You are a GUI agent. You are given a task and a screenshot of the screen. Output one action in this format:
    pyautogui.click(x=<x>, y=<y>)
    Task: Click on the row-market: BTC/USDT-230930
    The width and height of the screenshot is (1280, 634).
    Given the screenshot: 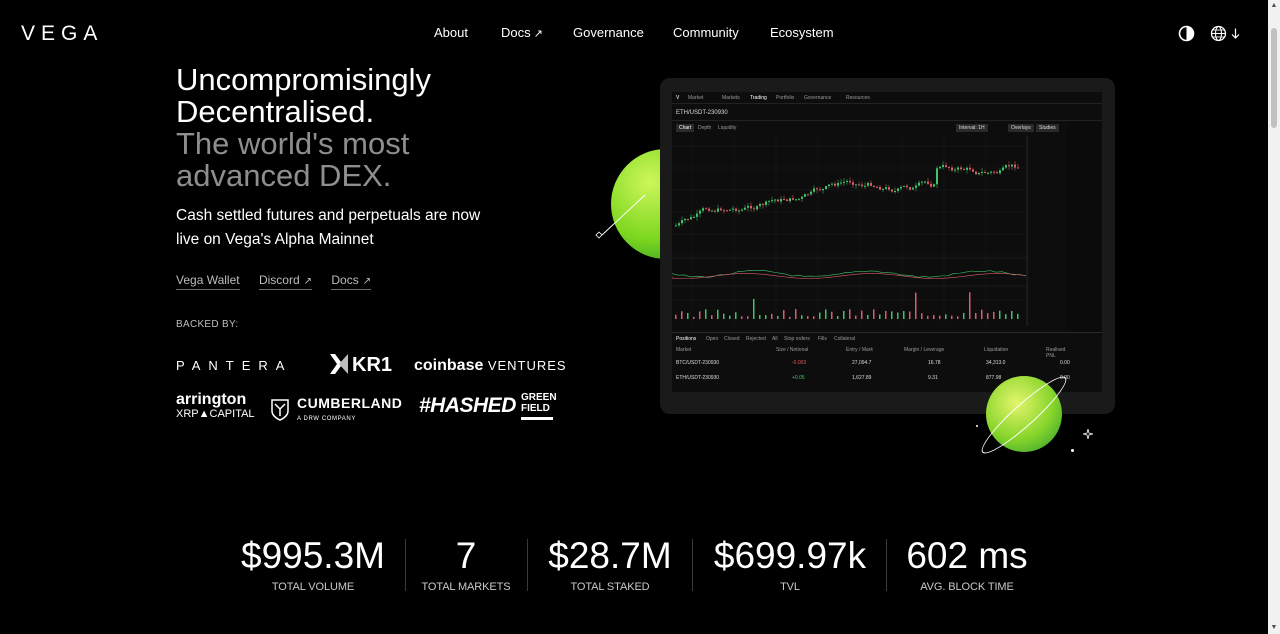 What is the action you would take?
    pyautogui.click(x=698, y=363)
    